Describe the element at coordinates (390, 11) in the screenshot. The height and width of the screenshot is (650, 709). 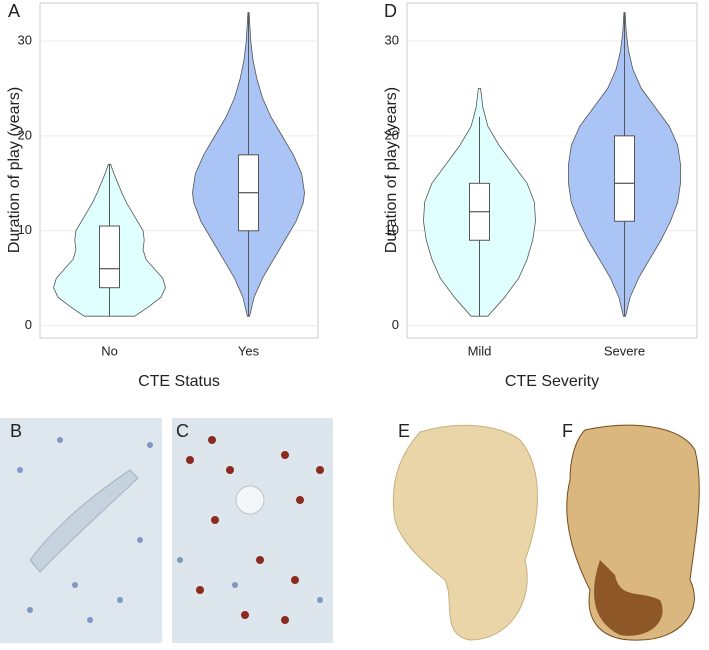
I see `panel-label: D` at that location.